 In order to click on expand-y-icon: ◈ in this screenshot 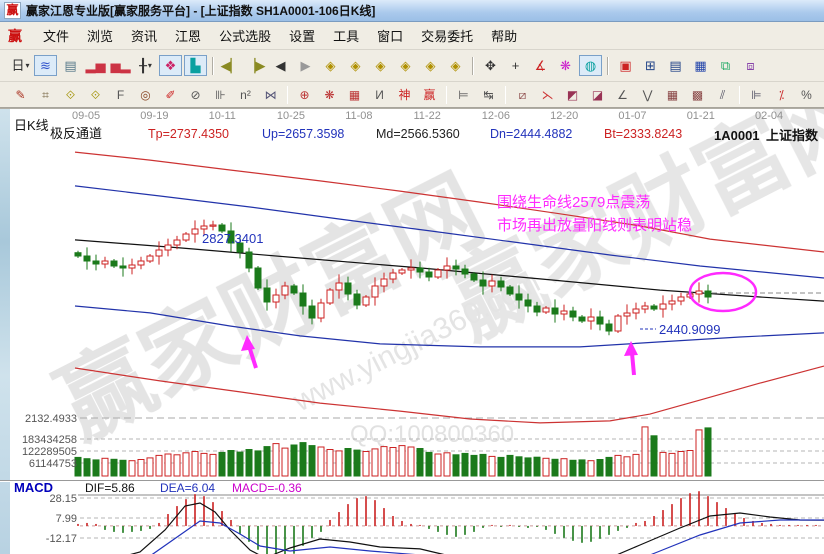, I will do `click(430, 65)`.